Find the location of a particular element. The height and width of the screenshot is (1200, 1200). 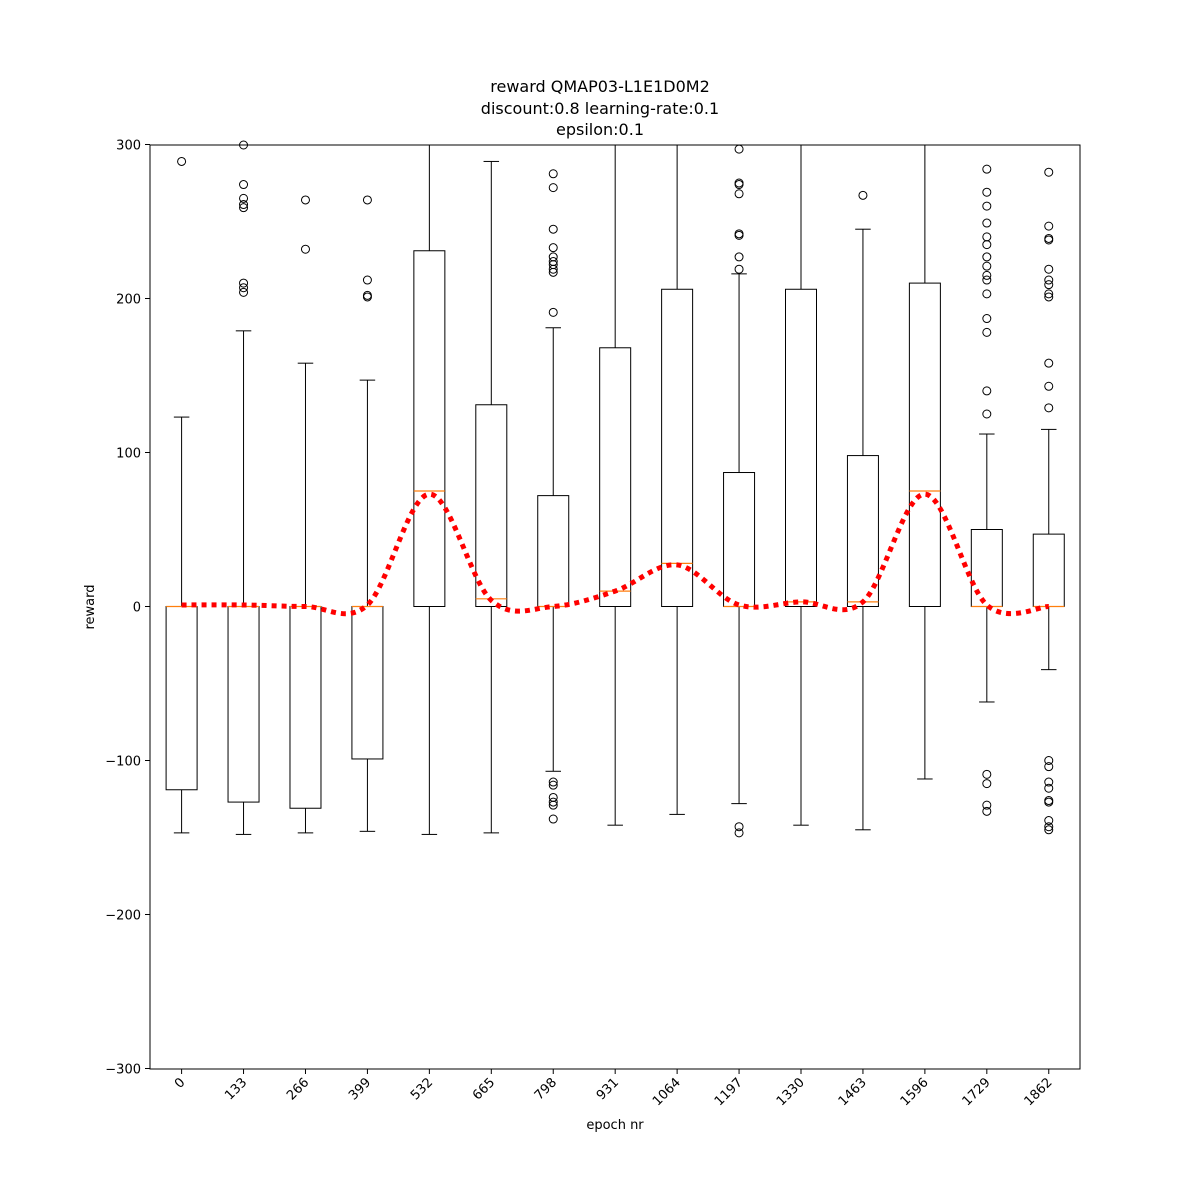

y-axis: −300 −200 −100 0 100 200 300 is located at coordinates (127, 608).